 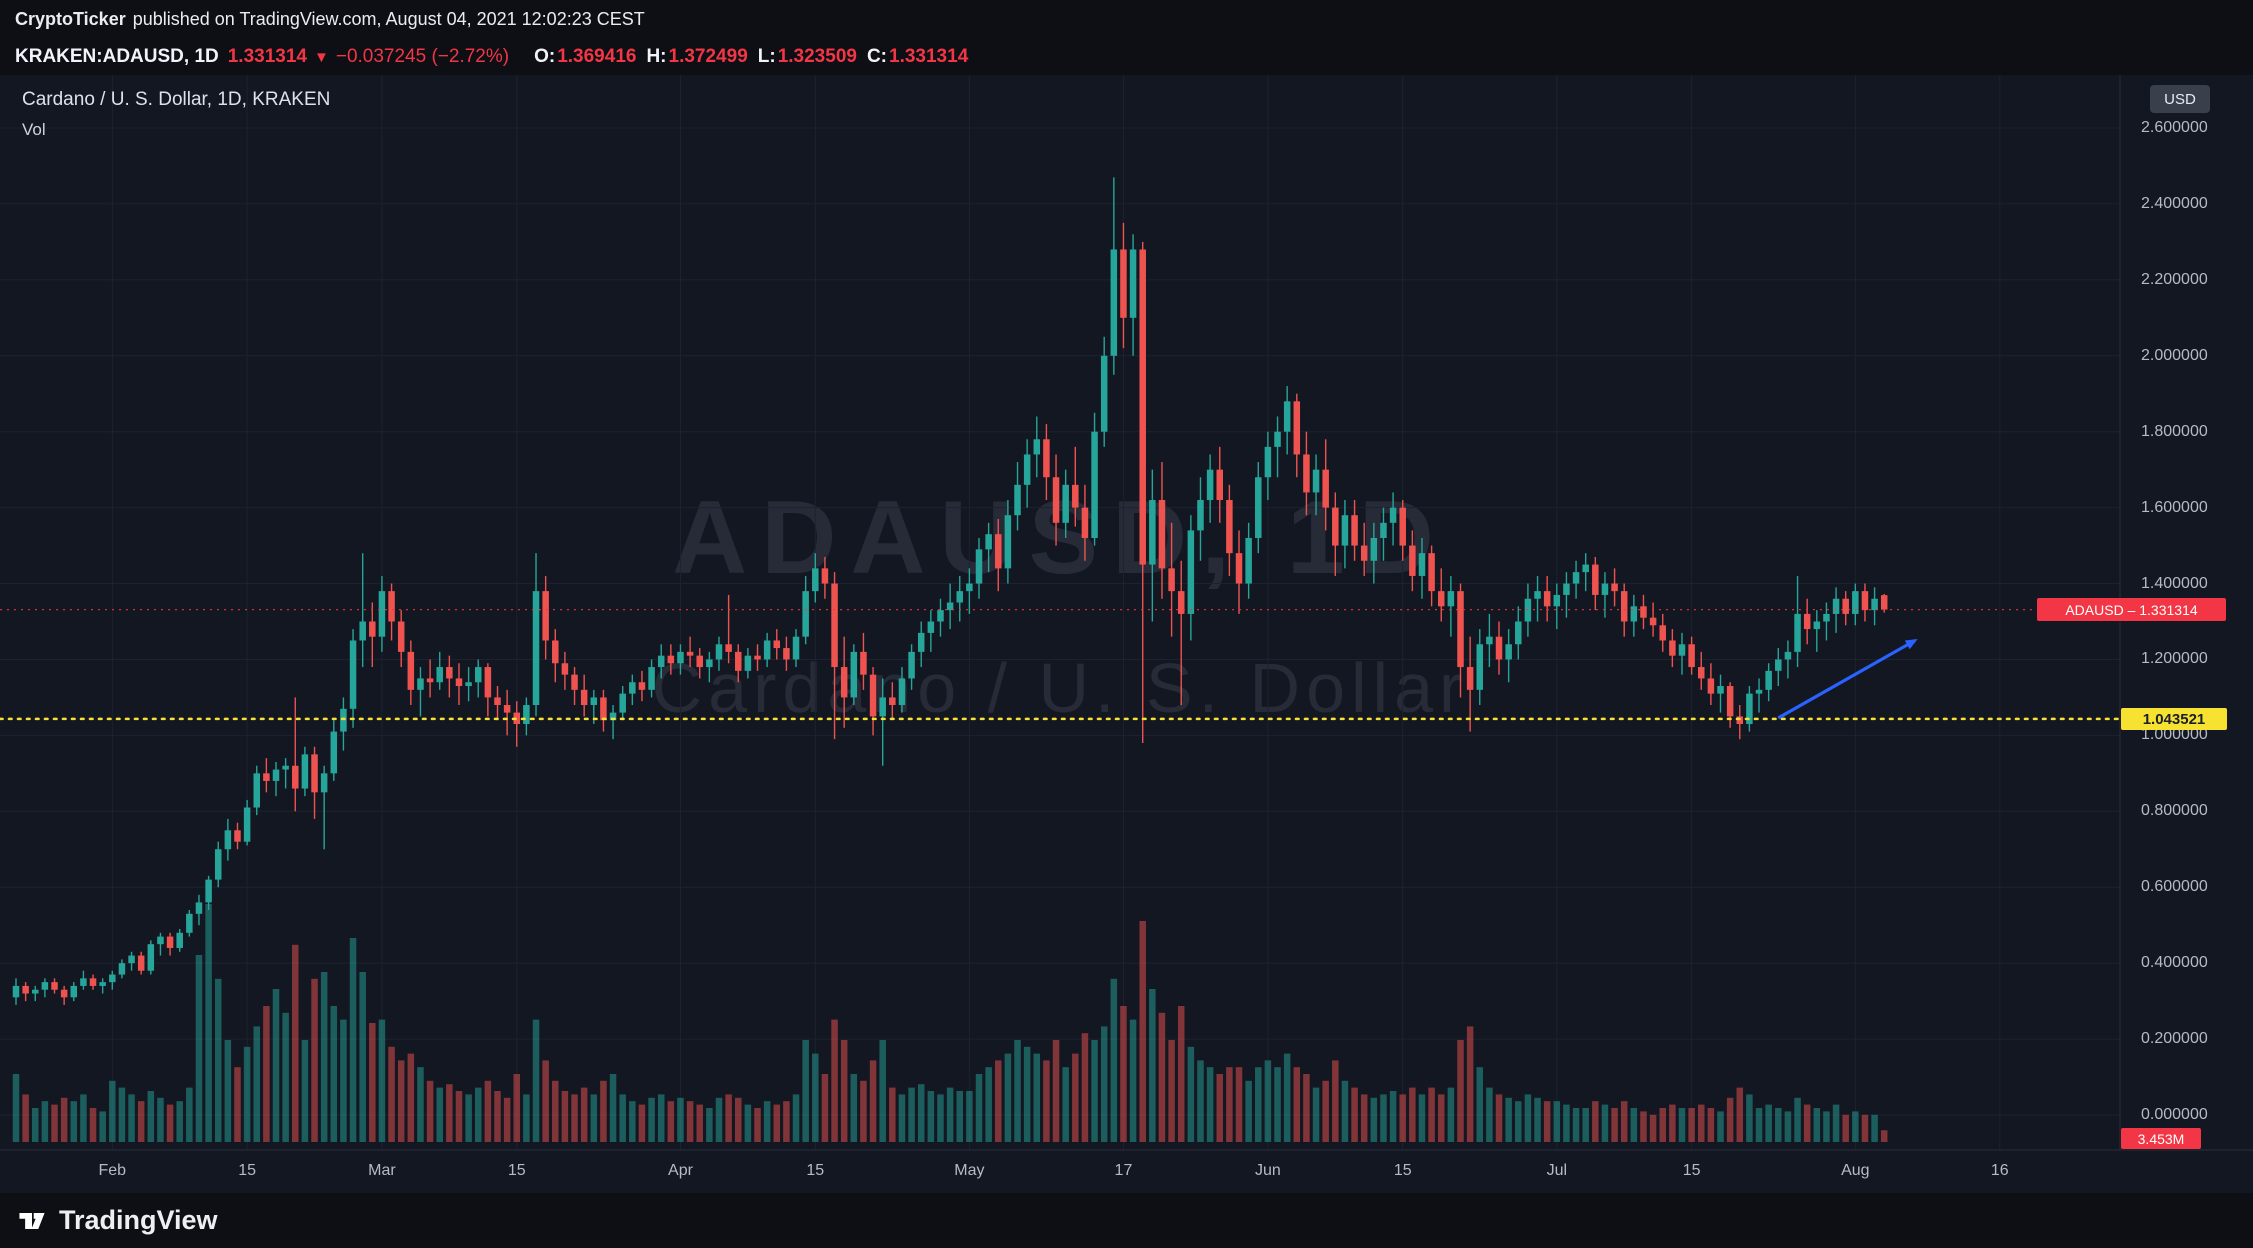 I want to click on support-level-badge: 1.043521, so click(x=2174, y=719).